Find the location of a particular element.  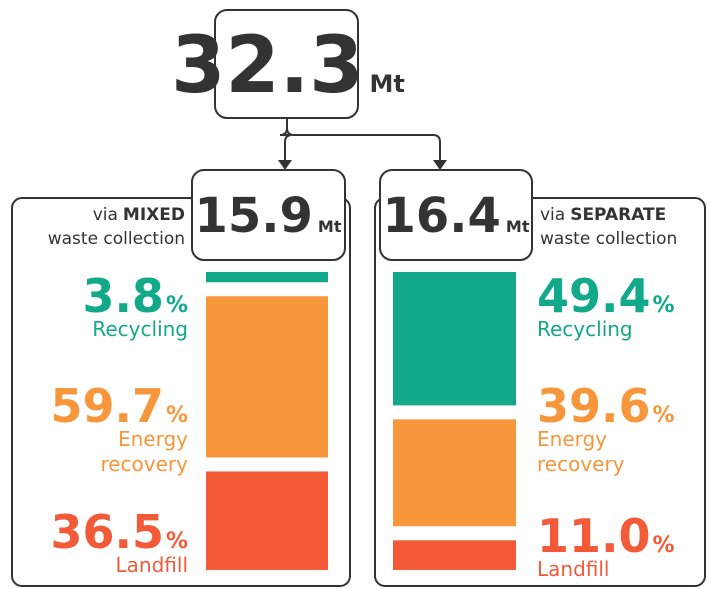

panel-total: 16.4 Mt is located at coordinates (455, 216).